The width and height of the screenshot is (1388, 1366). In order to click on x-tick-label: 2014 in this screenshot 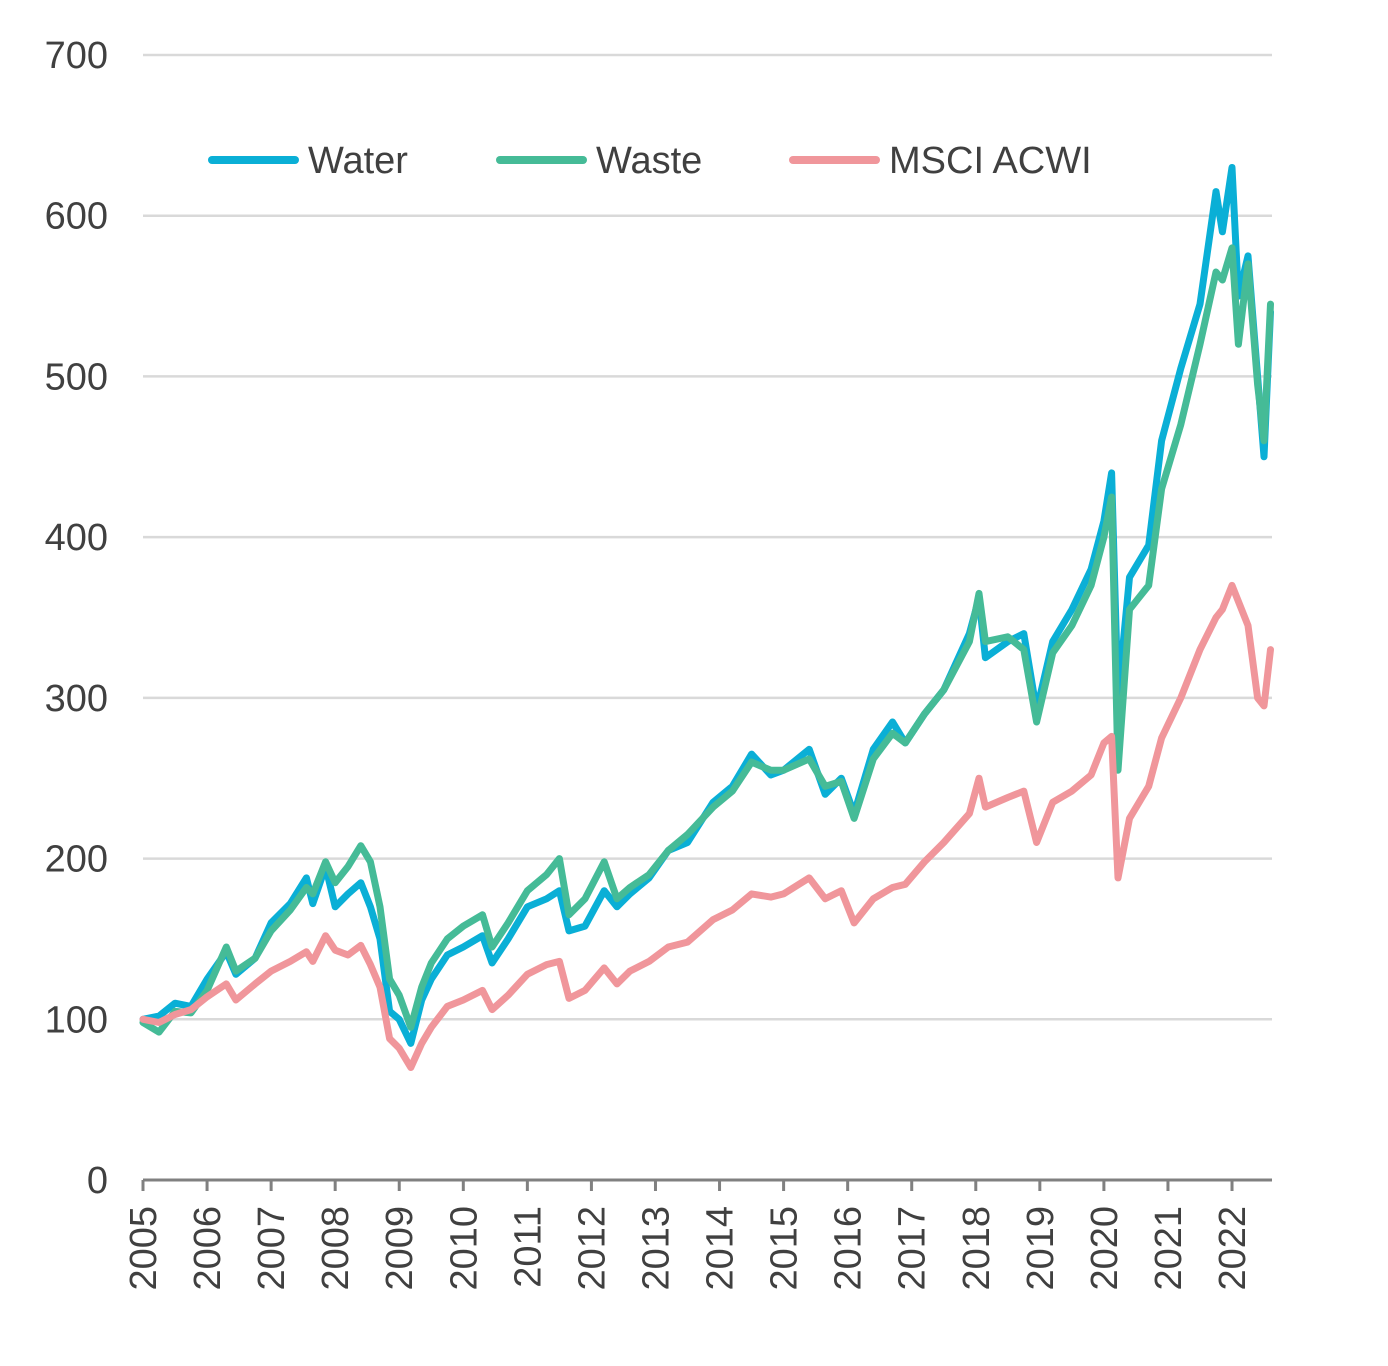, I will do `click(721, 1248)`.